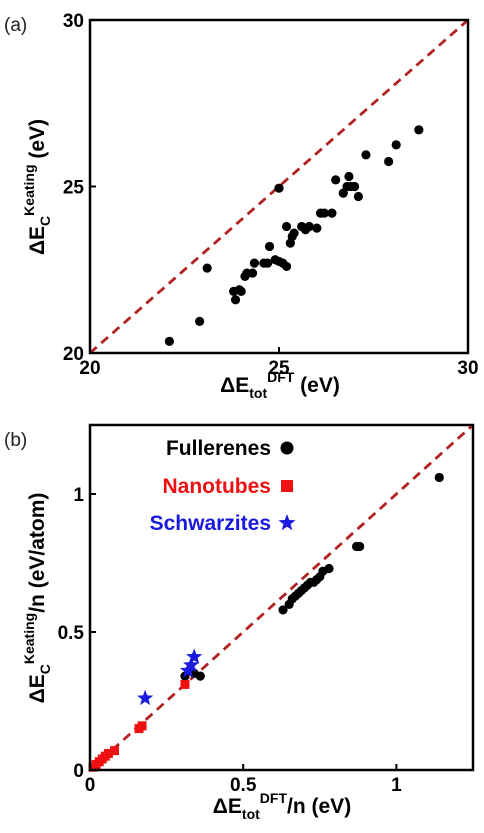  Describe the element at coordinates (71, 633) in the screenshot. I see `y-tick-label: 0.5` at that location.